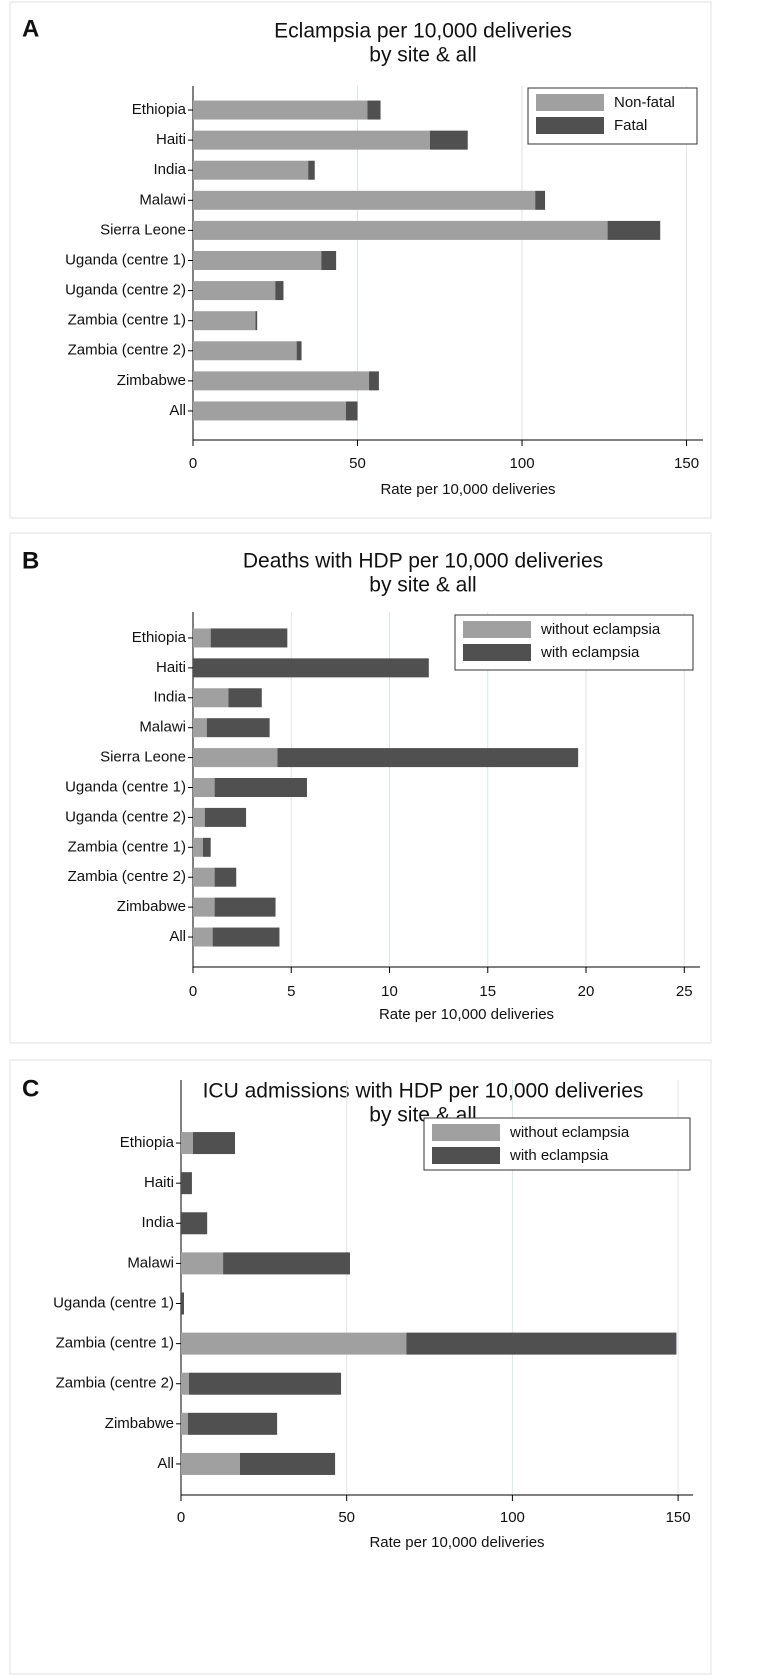 Image resolution: width=761 pixels, height=1676 pixels. What do you see at coordinates (612, 116) in the screenshot?
I see `legend-box` at bounding box center [612, 116].